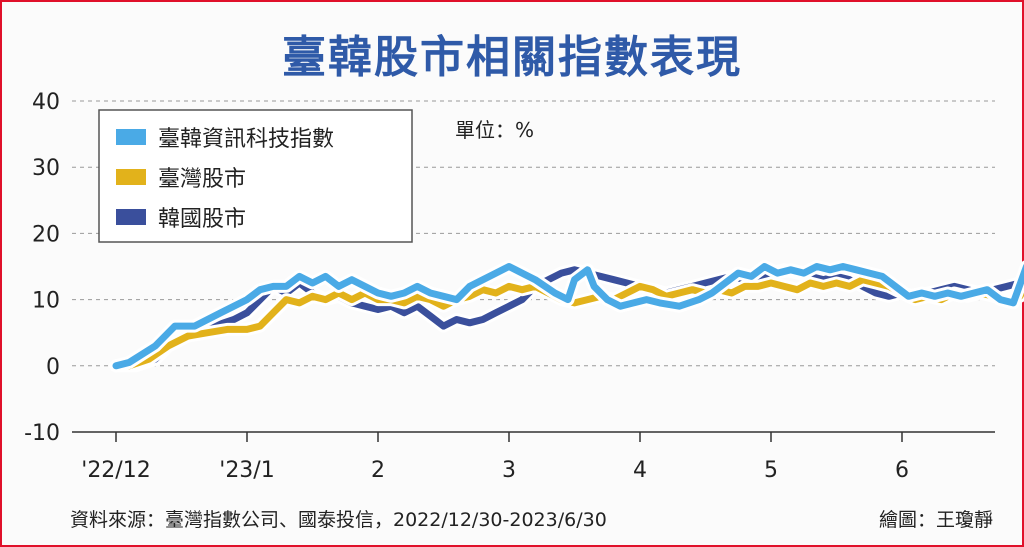  I want to click on y-tick-label: 20, so click(46, 234).